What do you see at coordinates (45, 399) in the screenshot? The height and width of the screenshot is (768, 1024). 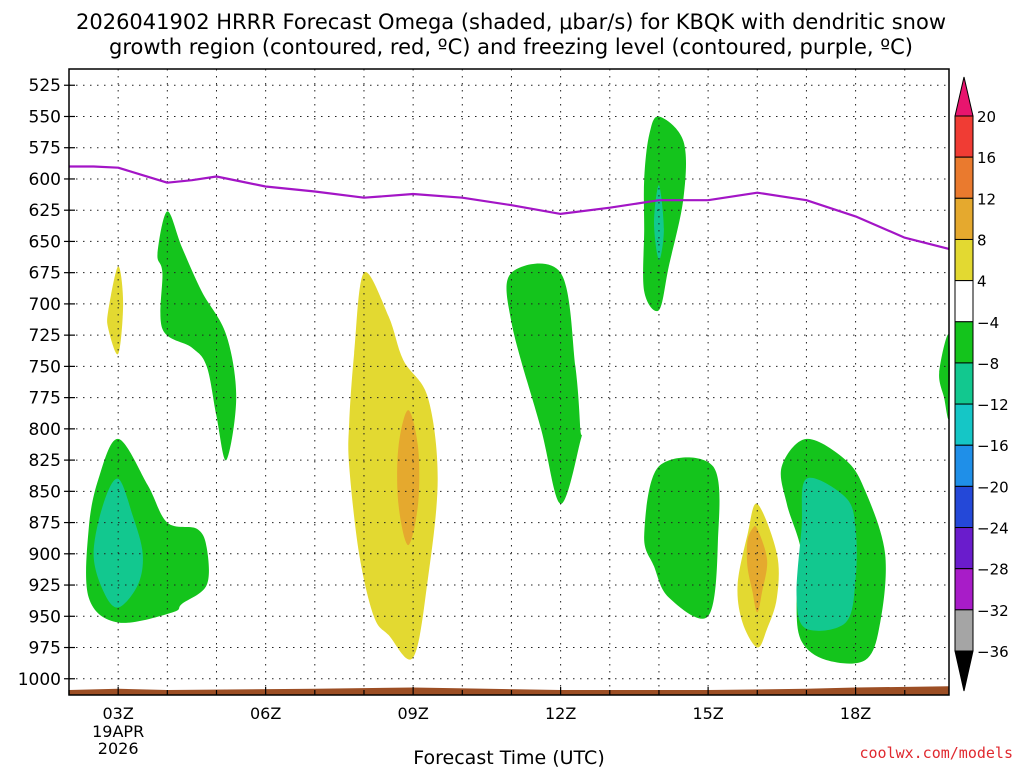 I see `y-tick-label: 775` at bounding box center [45, 399].